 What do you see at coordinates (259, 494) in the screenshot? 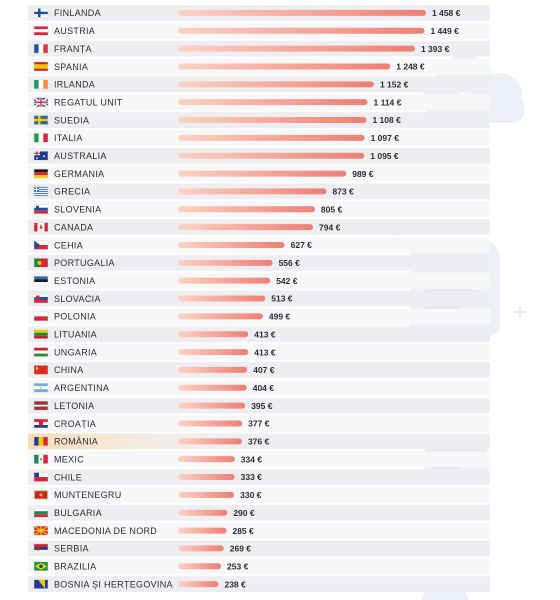
I see `bar-row: MUNTENEGRU 330 €` at bounding box center [259, 494].